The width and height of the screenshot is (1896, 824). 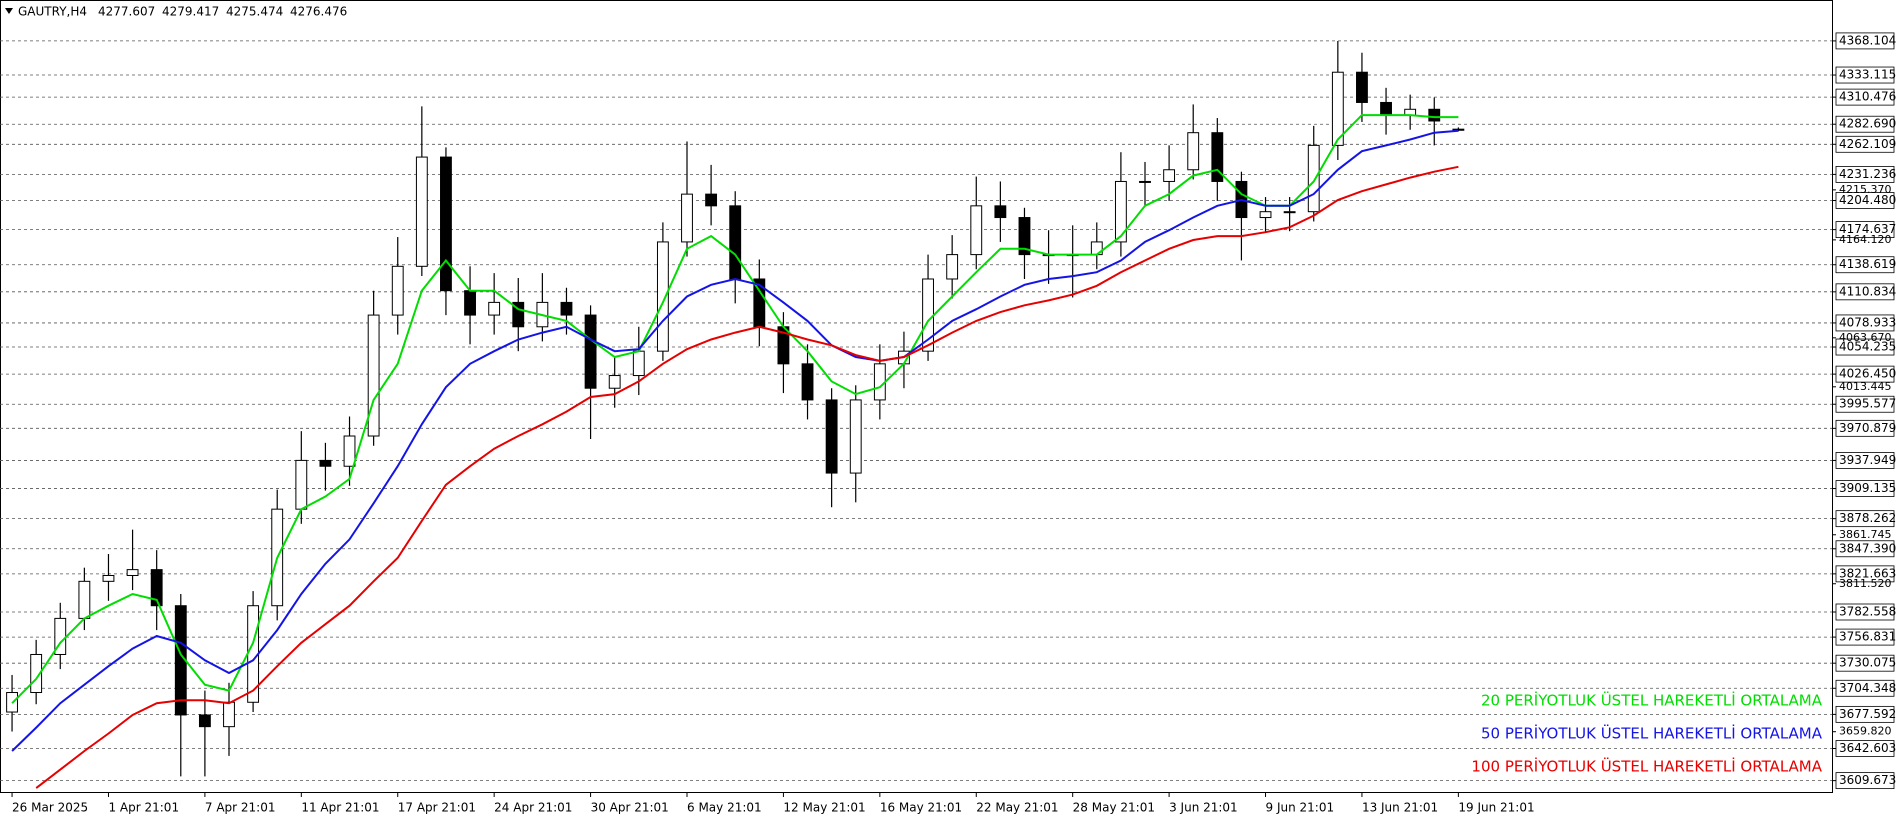 What do you see at coordinates (1867, 780) in the screenshot?
I see `y-tick-label: 3609.673` at bounding box center [1867, 780].